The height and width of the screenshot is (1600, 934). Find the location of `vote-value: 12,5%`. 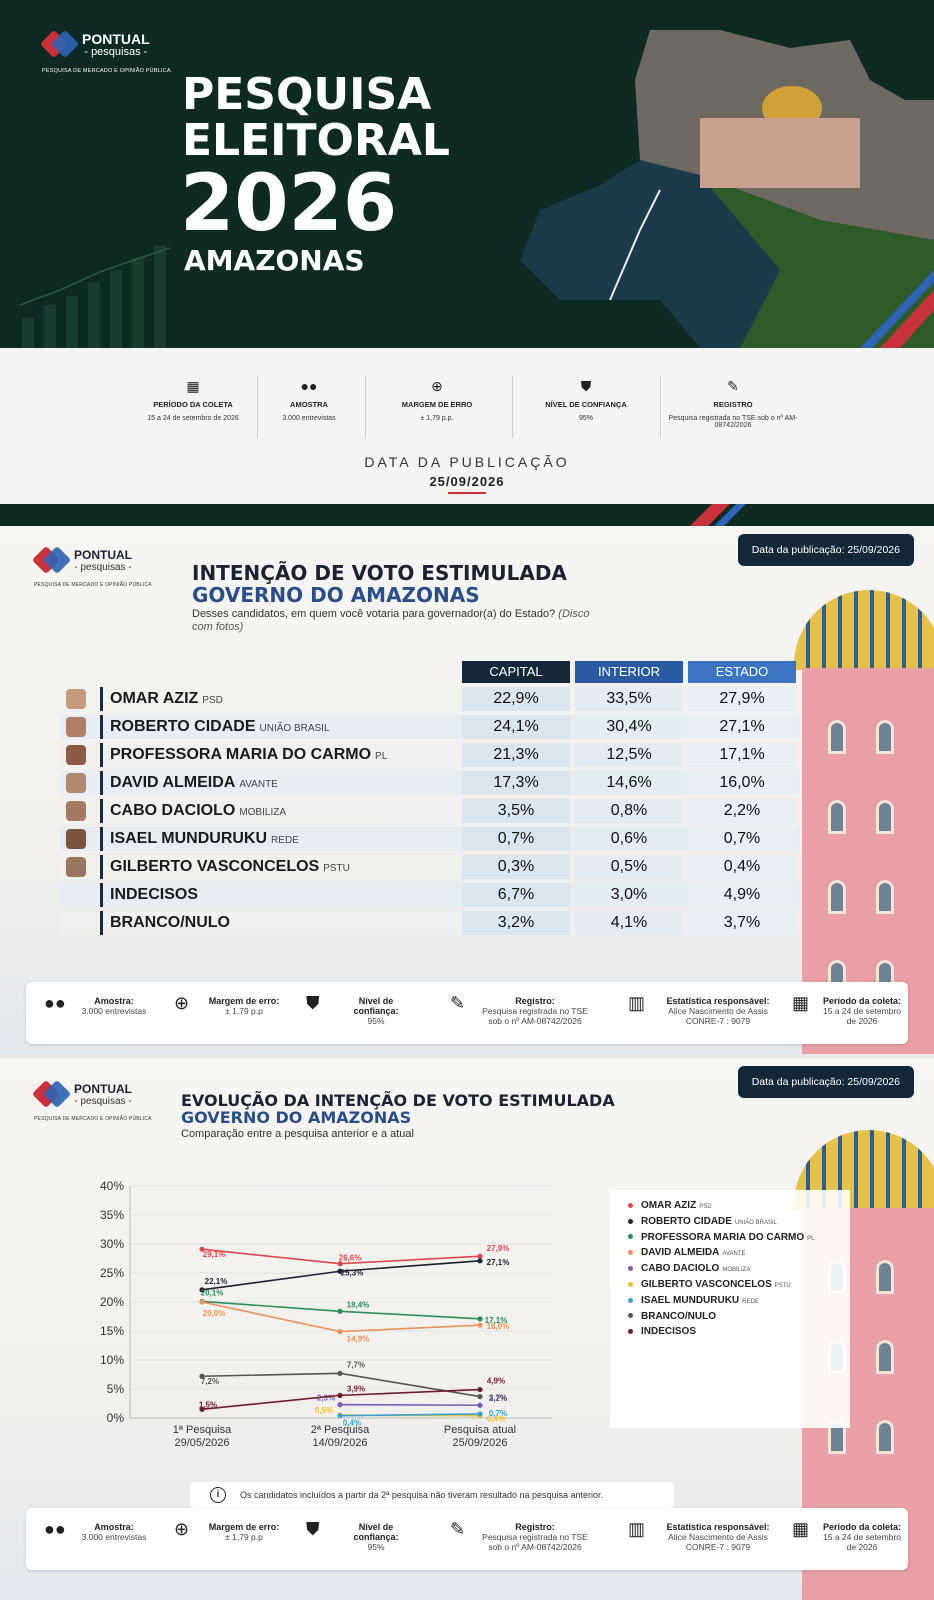

vote-value: 12,5% is located at coordinates (629, 755).